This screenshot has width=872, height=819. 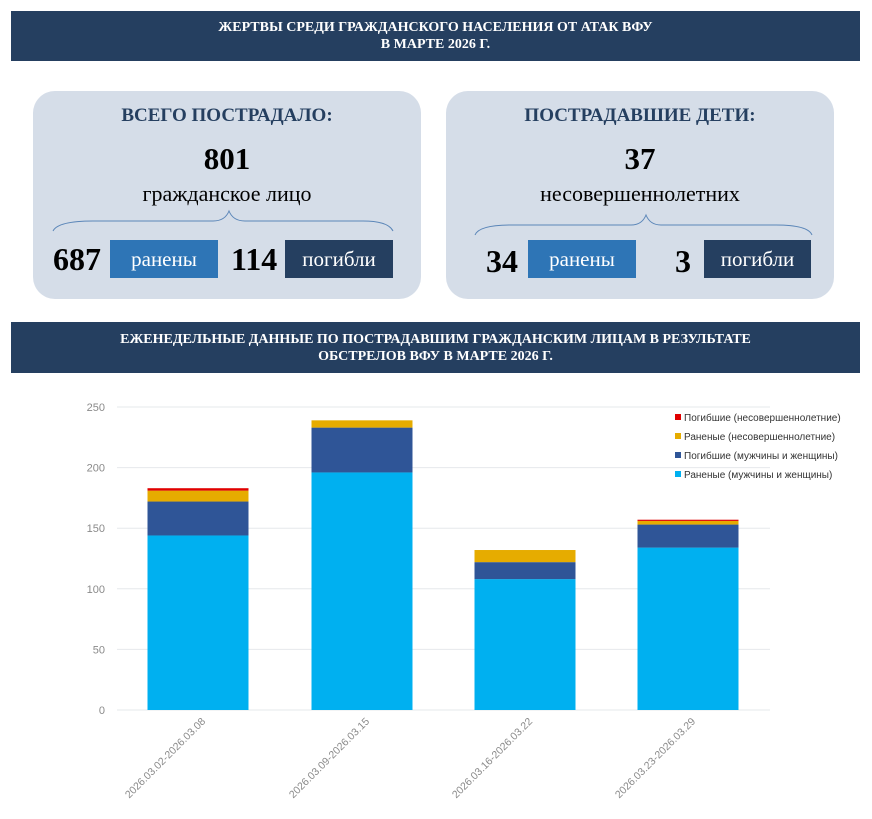 What do you see at coordinates (227, 115) in the screenshot?
I see `total-card-title: ВСЕГО ПОСТРАДАЛО:` at bounding box center [227, 115].